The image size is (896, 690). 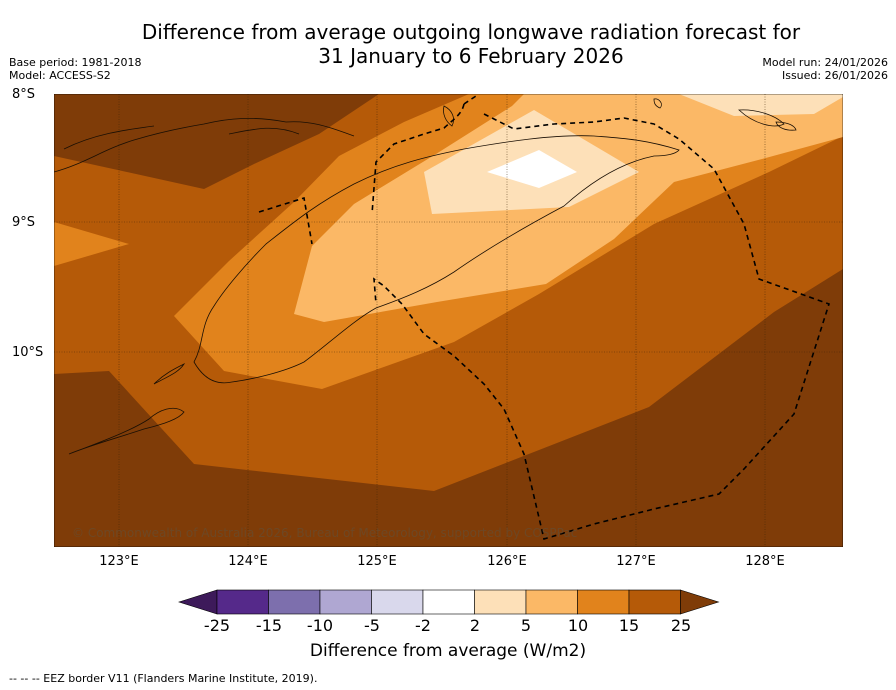 I want to click on model-text: Model: ACCESS-S2, so click(x=60, y=75).